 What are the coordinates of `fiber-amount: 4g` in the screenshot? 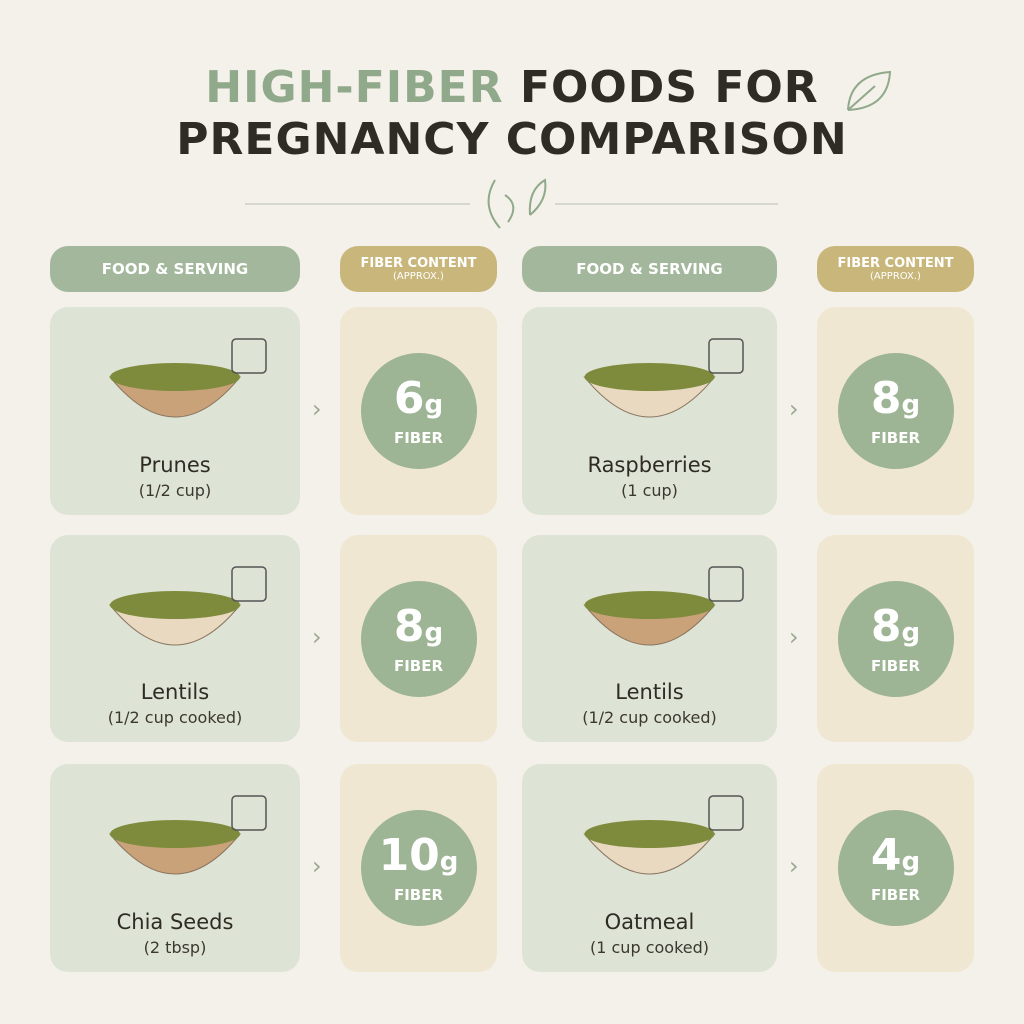 It's located at (896, 859).